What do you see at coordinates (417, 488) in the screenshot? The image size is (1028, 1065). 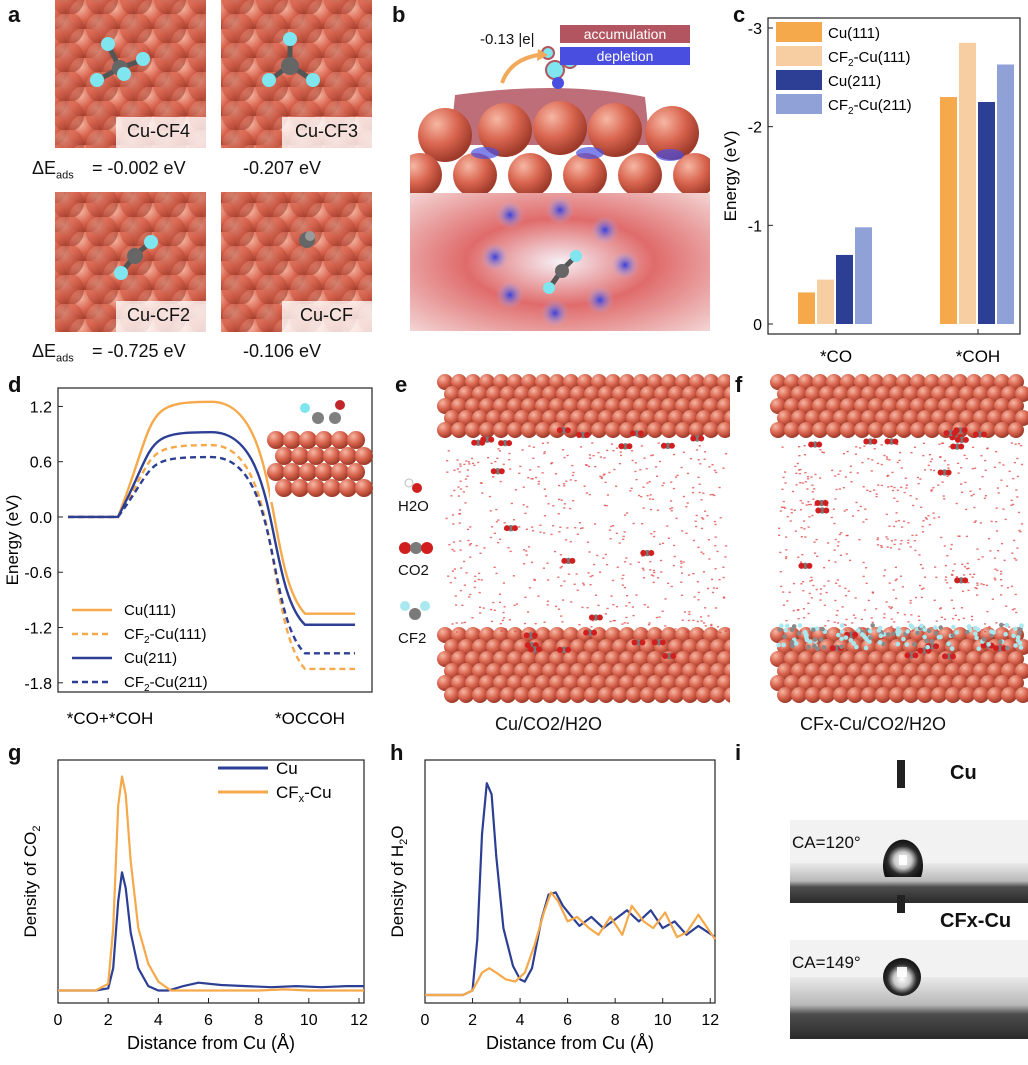 I see `legend-h2o-o` at bounding box center [417, 488].